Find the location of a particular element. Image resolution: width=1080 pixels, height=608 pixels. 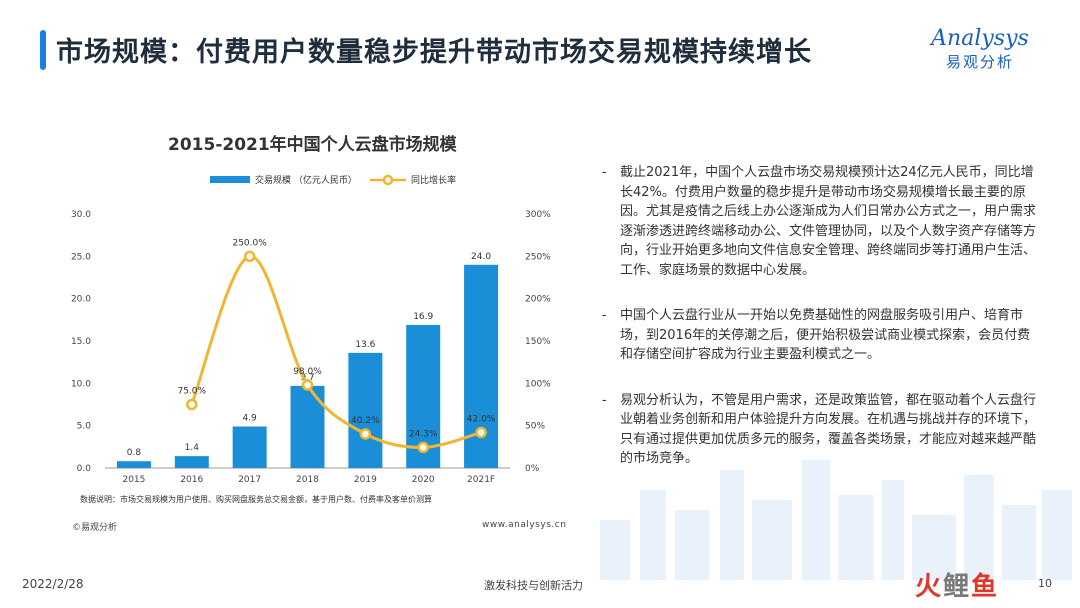

bar-value-label: 0.8 is located at coordinates (134, 453).